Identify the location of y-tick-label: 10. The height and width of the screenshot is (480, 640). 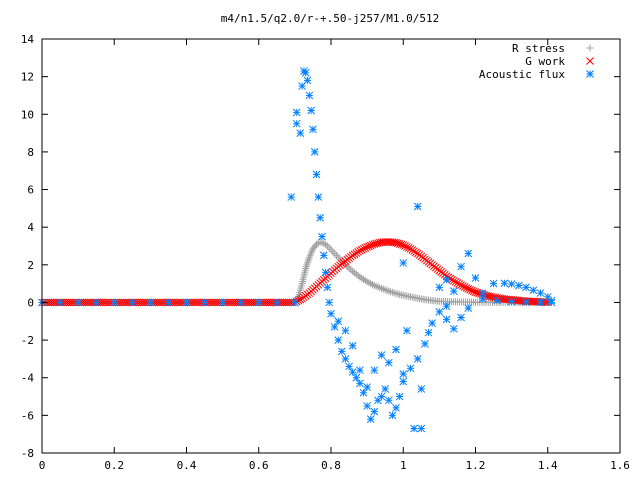
(27, 114).